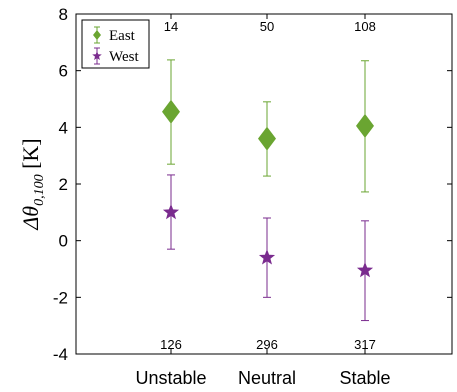  What do you see at coordinates (267, 378) in the screenshot?
I see `x-tick-label: Neutral` at bounding box center [267, 378].